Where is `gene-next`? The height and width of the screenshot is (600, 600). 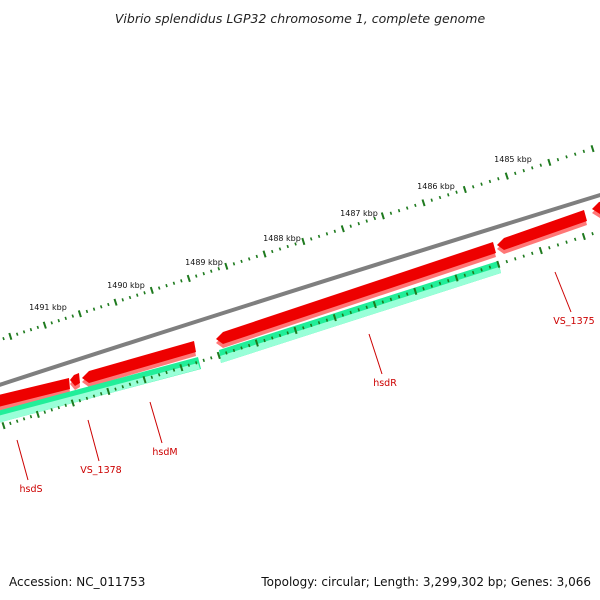 gene-next is located at coordinates (596, 207).